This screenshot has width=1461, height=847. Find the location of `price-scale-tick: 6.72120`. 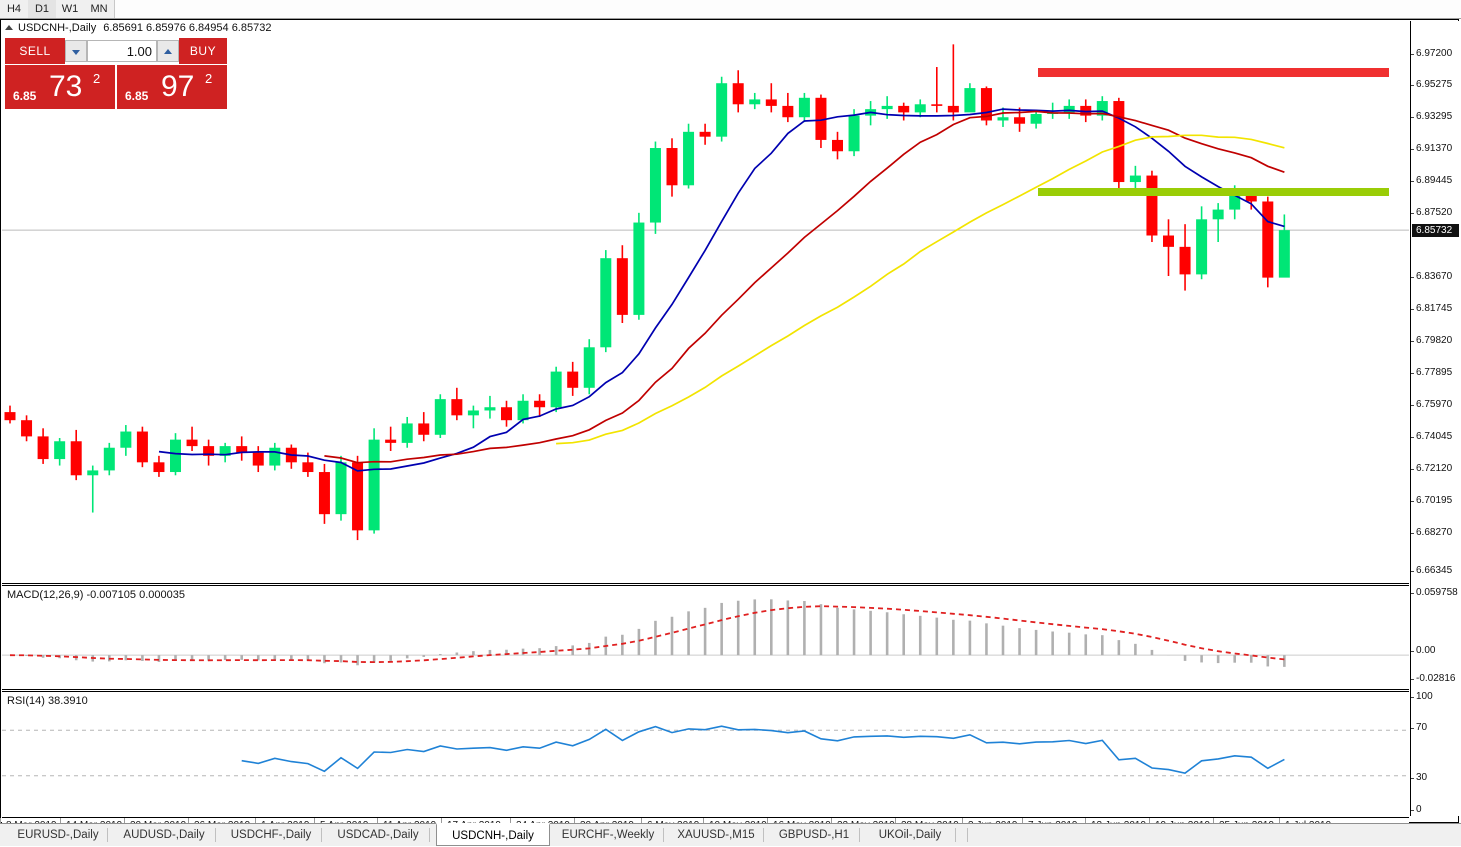

price-scale-tick: 6.72120 is located at coordinates (1435, 469).